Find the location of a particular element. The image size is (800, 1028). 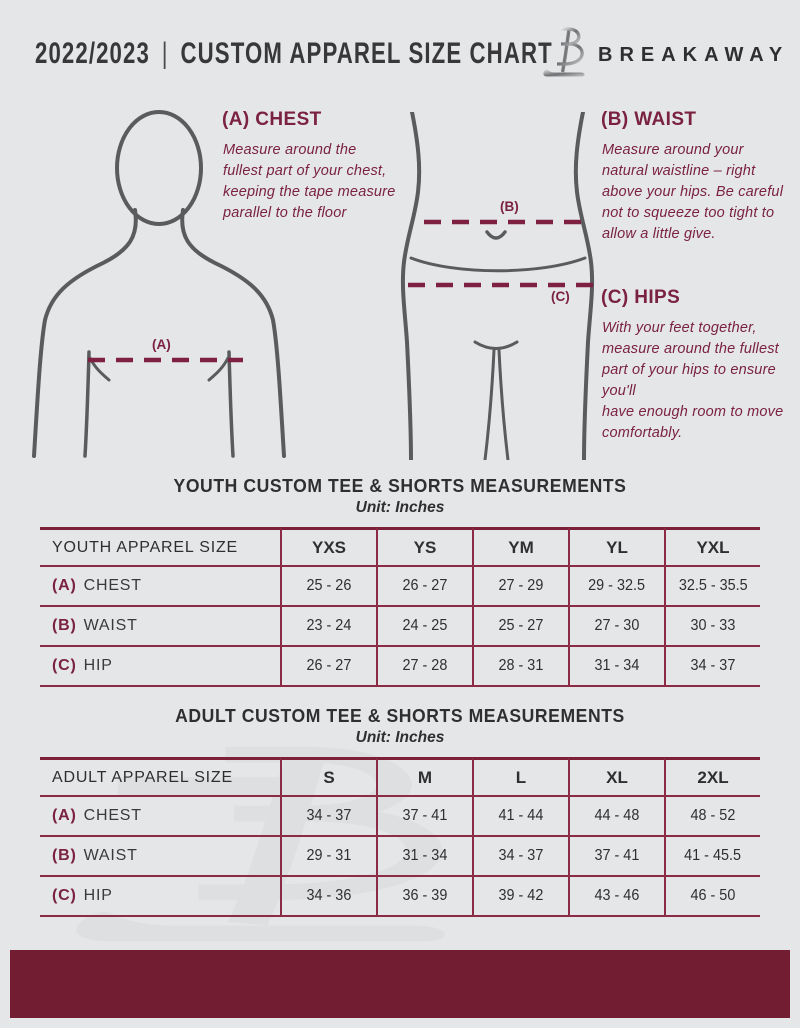

youth-row-chest-label: (A) CHEST is located at coordinates (160, 587).